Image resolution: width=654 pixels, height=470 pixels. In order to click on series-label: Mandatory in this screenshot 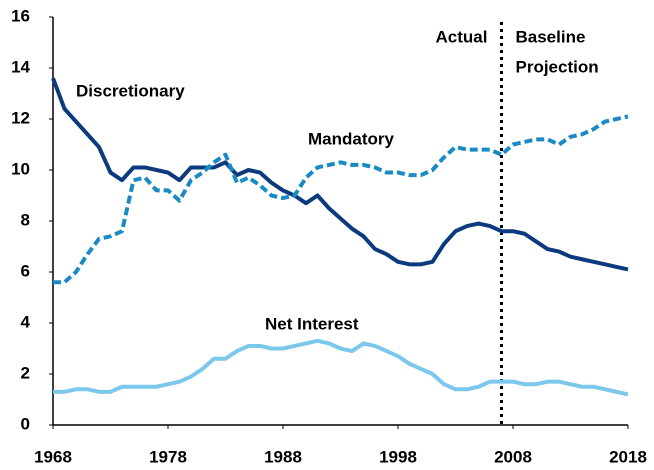, I will do `click(351, 138)`.